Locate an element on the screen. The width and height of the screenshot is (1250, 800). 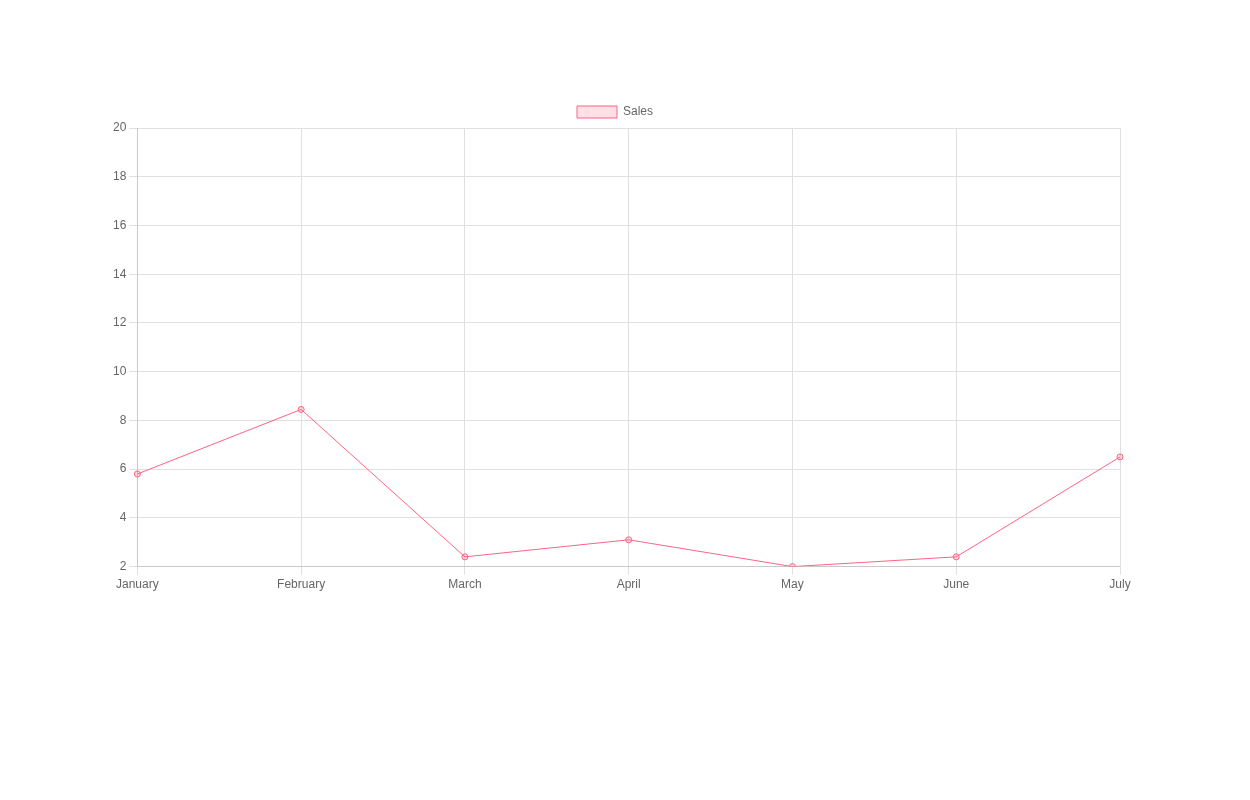
y-tick-label: 10 is located at coordinates (119, 370).